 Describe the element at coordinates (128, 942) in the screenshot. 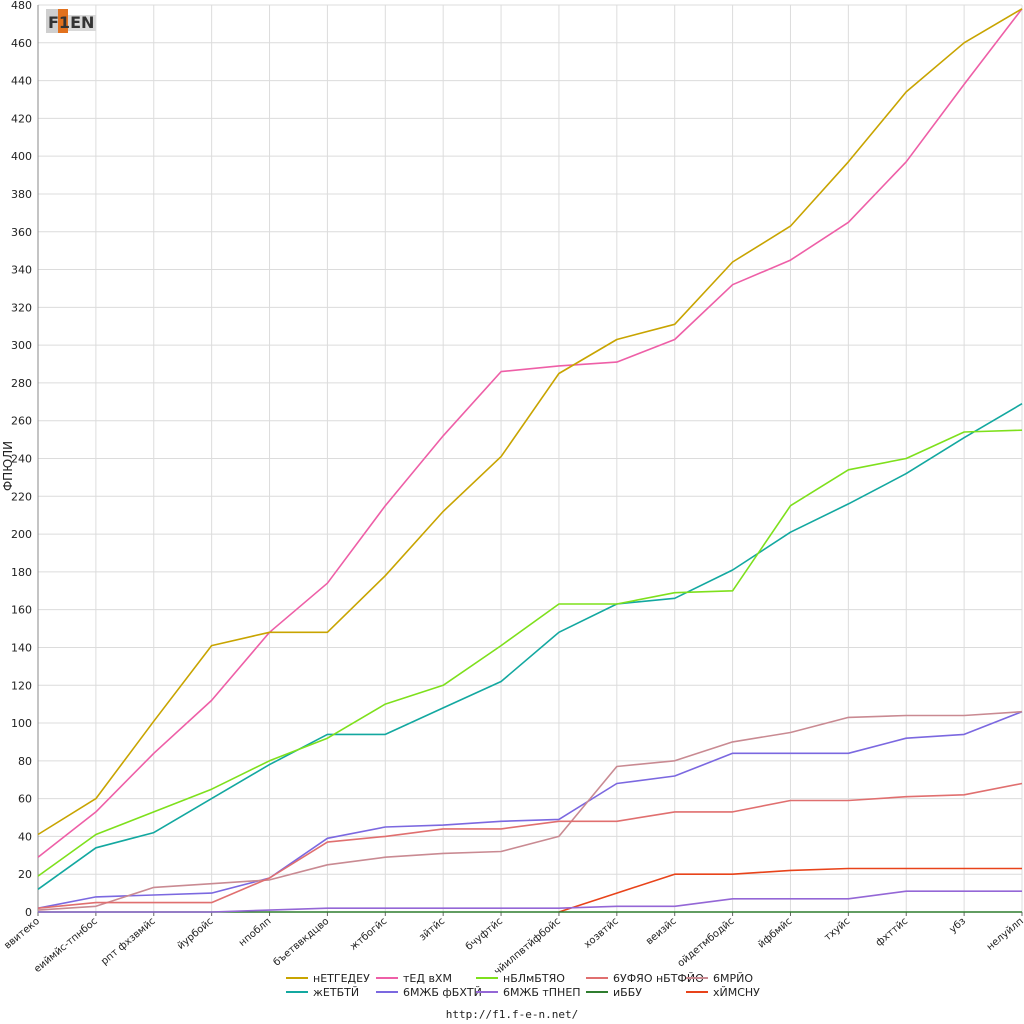

I see `x-tick-label: рпт фхзвмйс` at that location.